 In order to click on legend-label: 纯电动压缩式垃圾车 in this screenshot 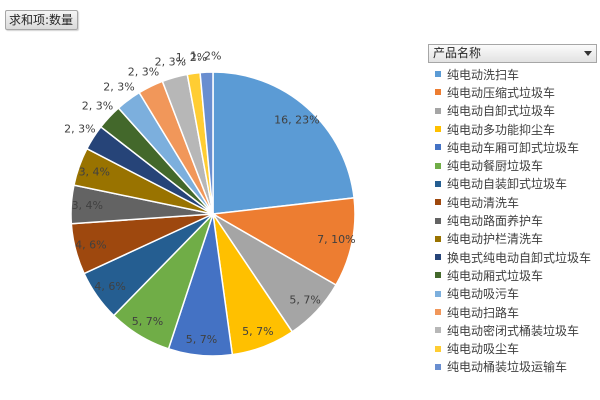, I will do `click(501, 92)`.